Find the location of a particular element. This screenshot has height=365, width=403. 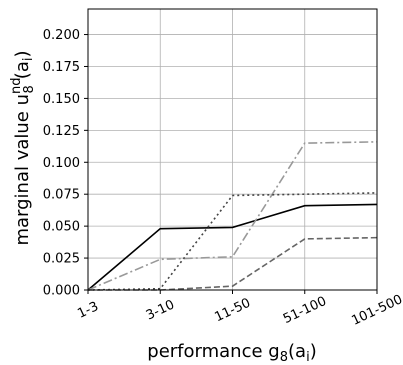

x-axis-label: performance g8(ai) is located at coordinates (231, 353).